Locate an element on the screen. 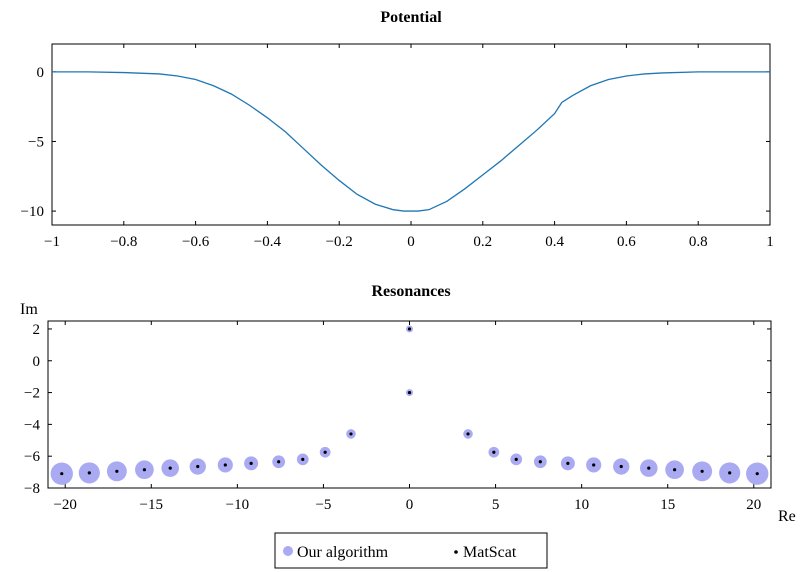 The height and width of the screenshot is (572, 807). legend: Our algorithm MatScat is located at coordinates (411, 550).